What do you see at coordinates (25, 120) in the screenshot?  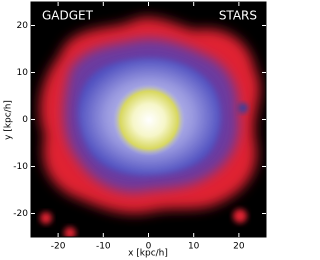 I see `y-tick-label: 0` at bounding box center [25, 120].